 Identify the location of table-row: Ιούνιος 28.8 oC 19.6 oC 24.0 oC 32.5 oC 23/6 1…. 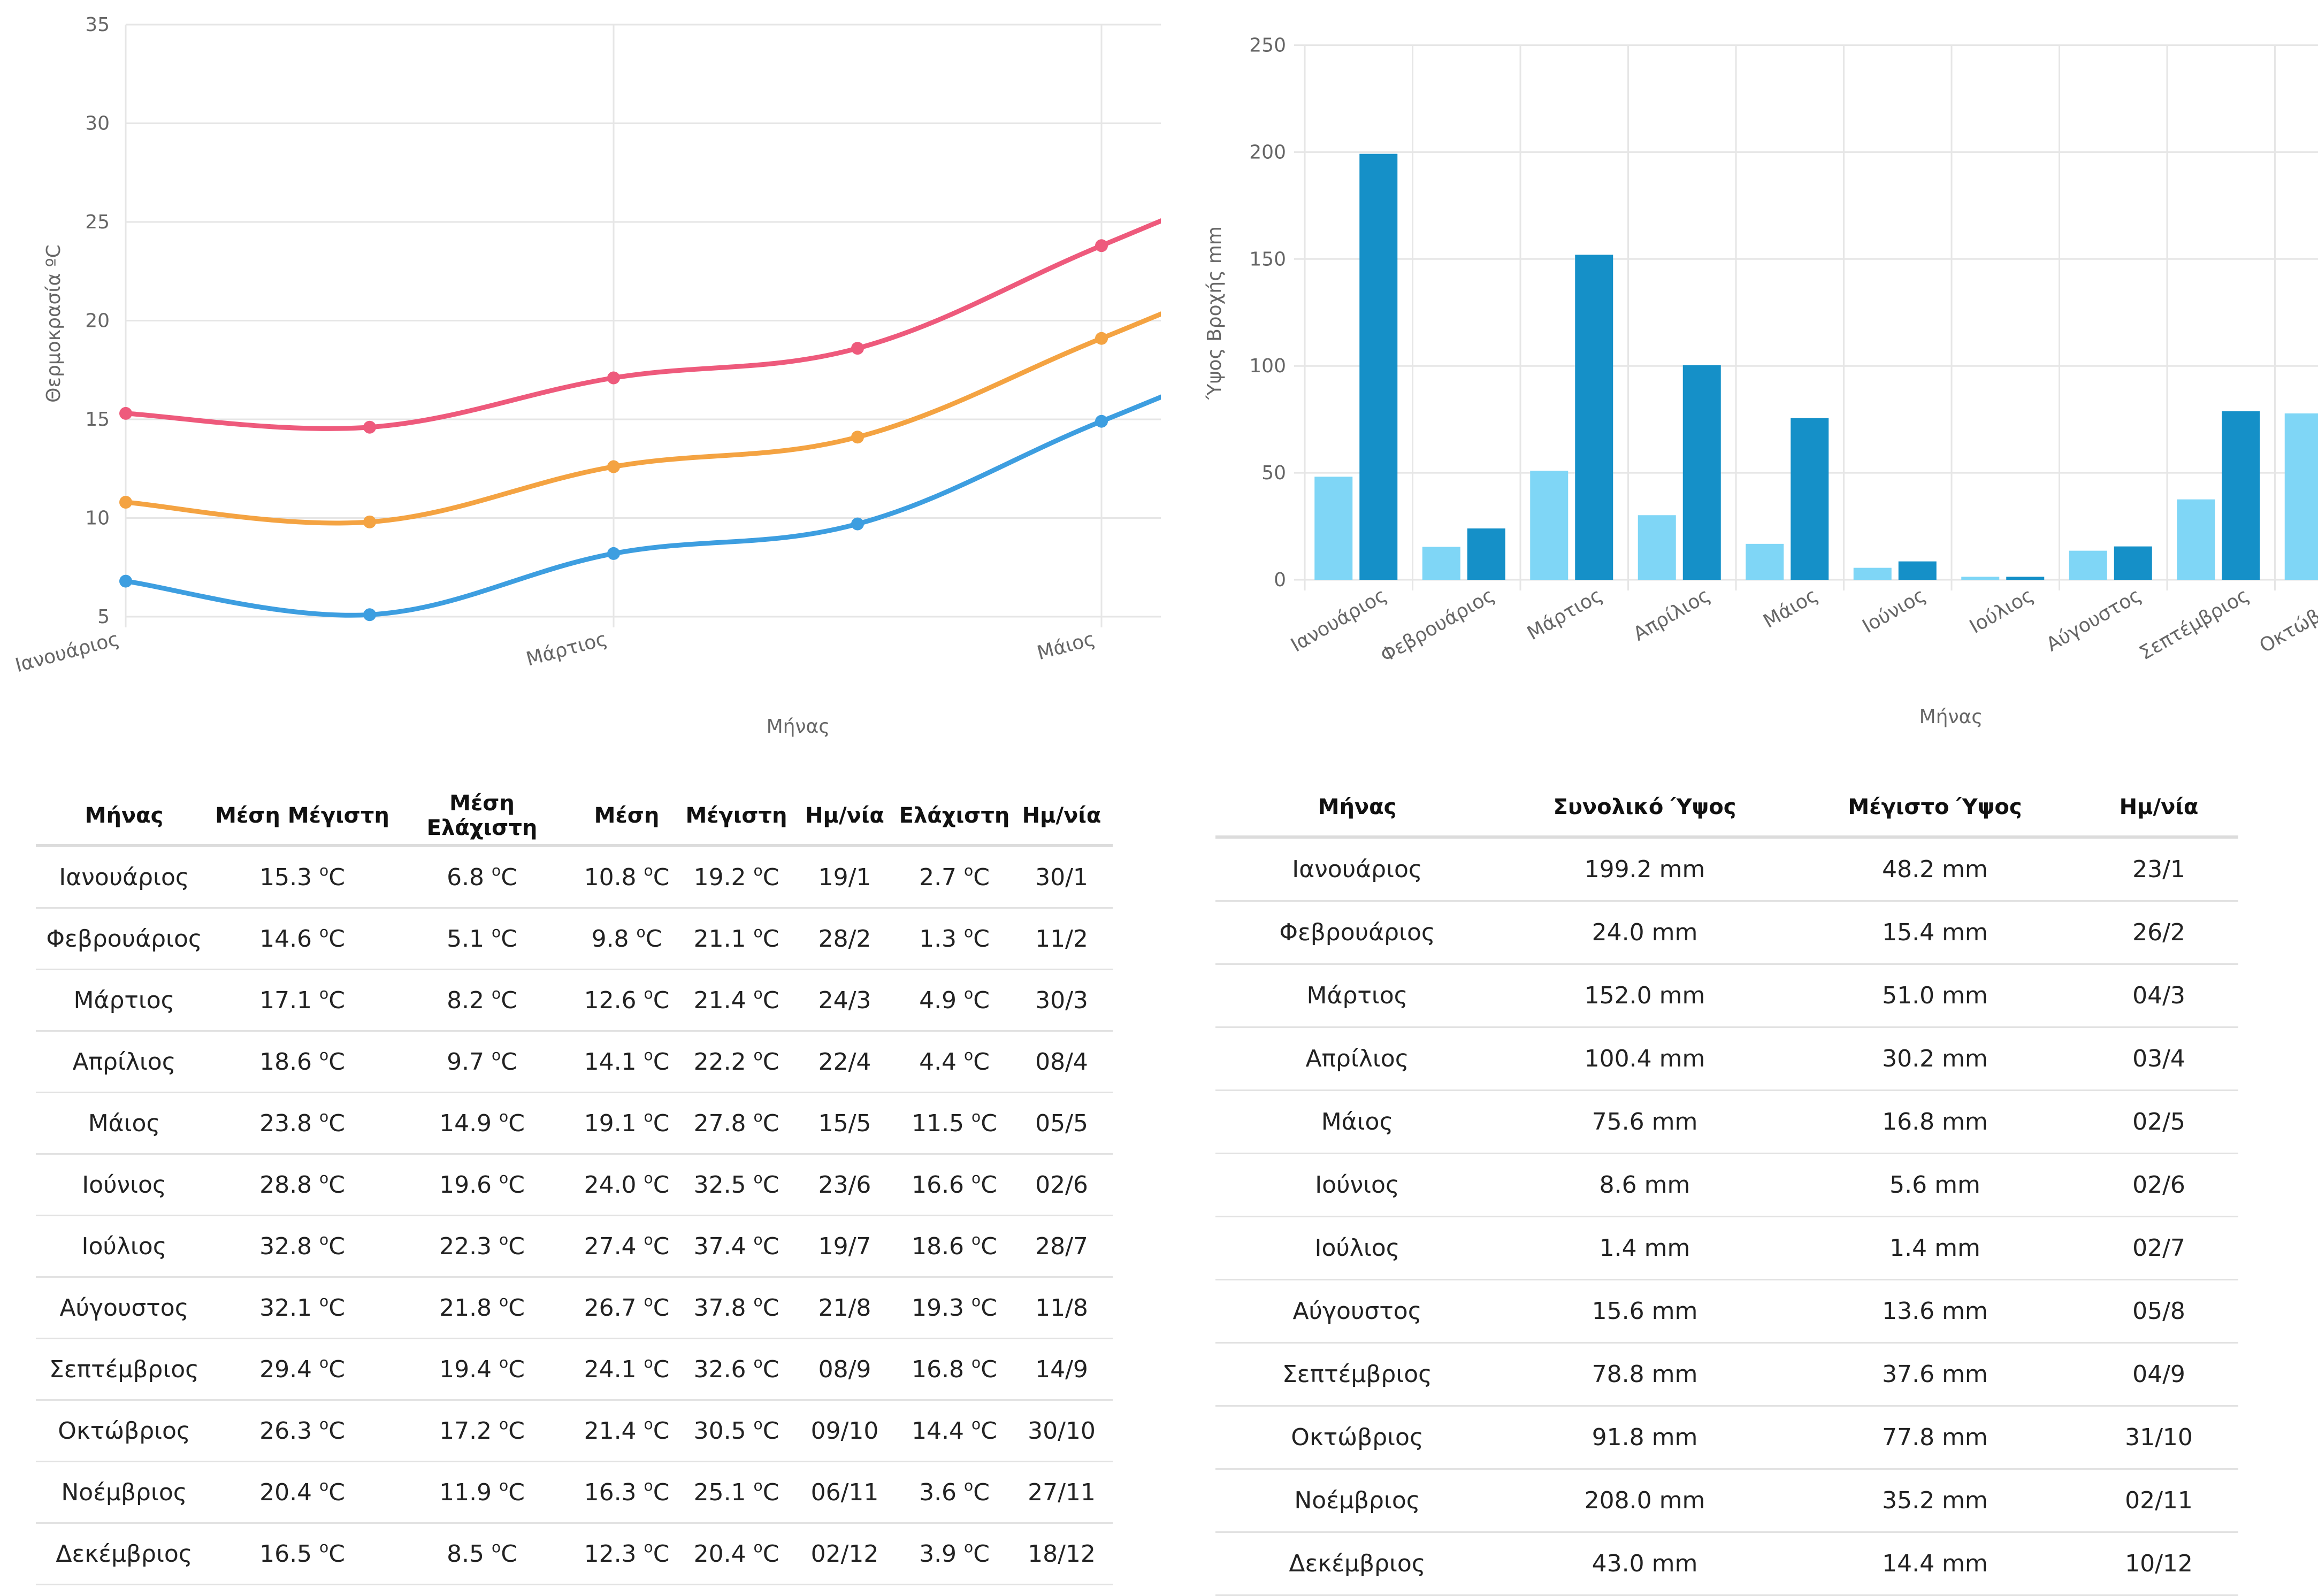
(574, 1185).